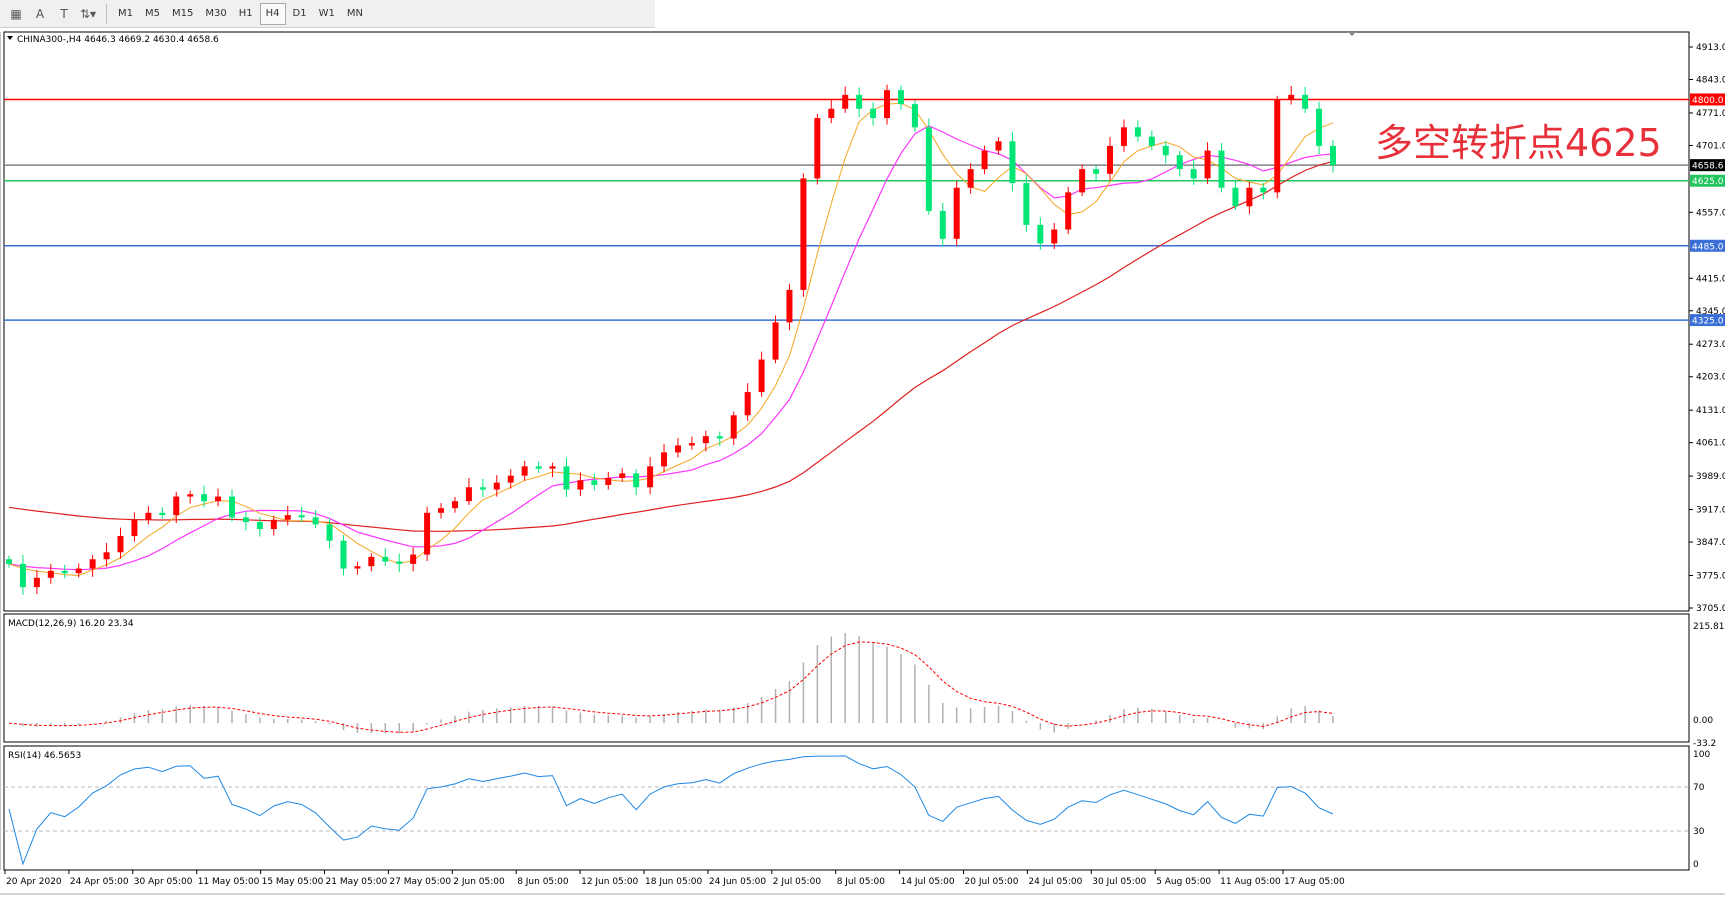  I want to click on arrows-icon: ⇅▾, so click(88, 13).